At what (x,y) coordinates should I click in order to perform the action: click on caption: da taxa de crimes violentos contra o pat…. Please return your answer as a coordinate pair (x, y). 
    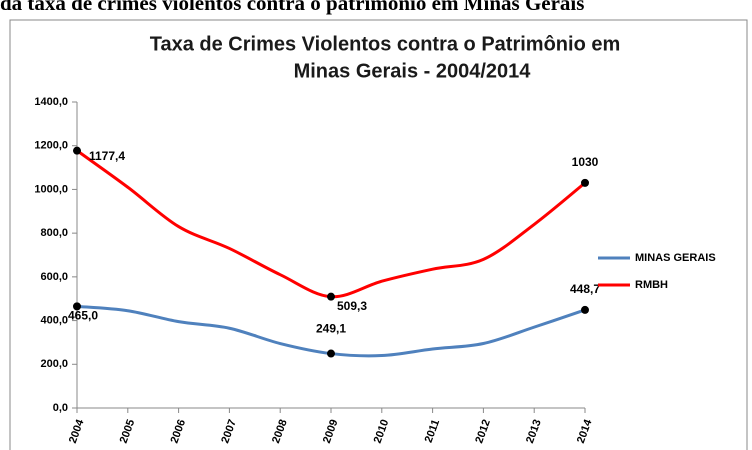
    Looking at the image, I should click on (292, 7).